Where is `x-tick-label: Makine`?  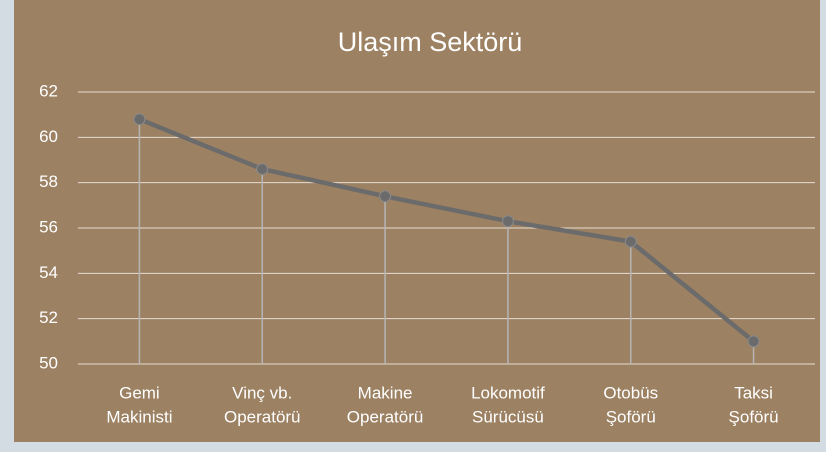 x-tick-label: Makine is located at coordinates (385, 392).